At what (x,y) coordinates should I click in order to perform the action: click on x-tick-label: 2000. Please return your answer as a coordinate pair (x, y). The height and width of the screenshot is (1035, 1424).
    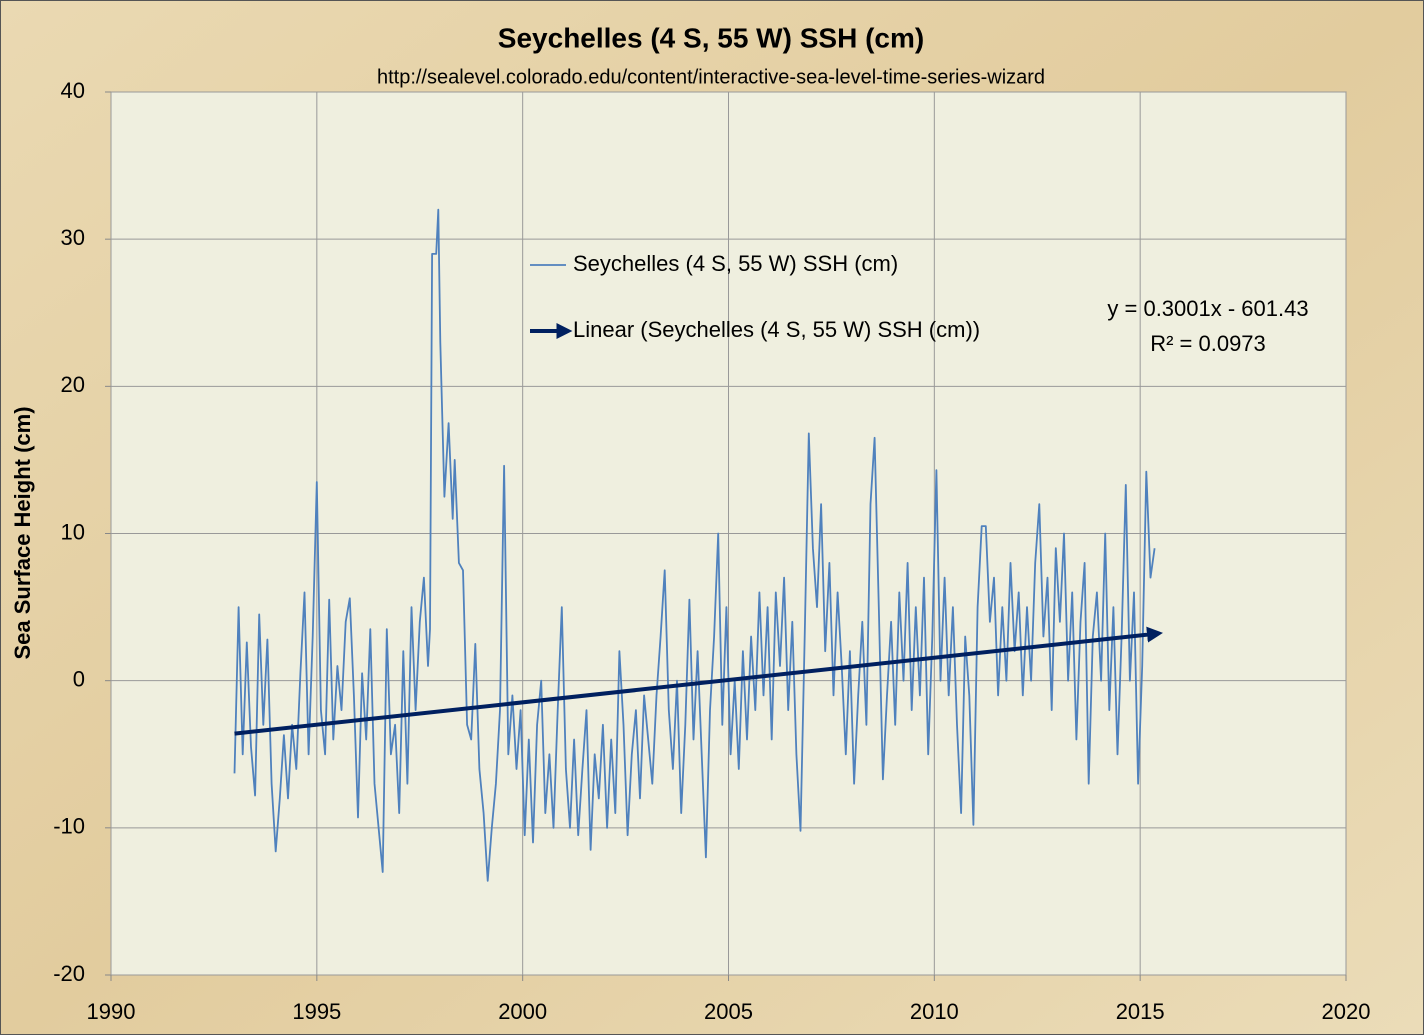
    Looking at the image, I should click on (522, 1011).